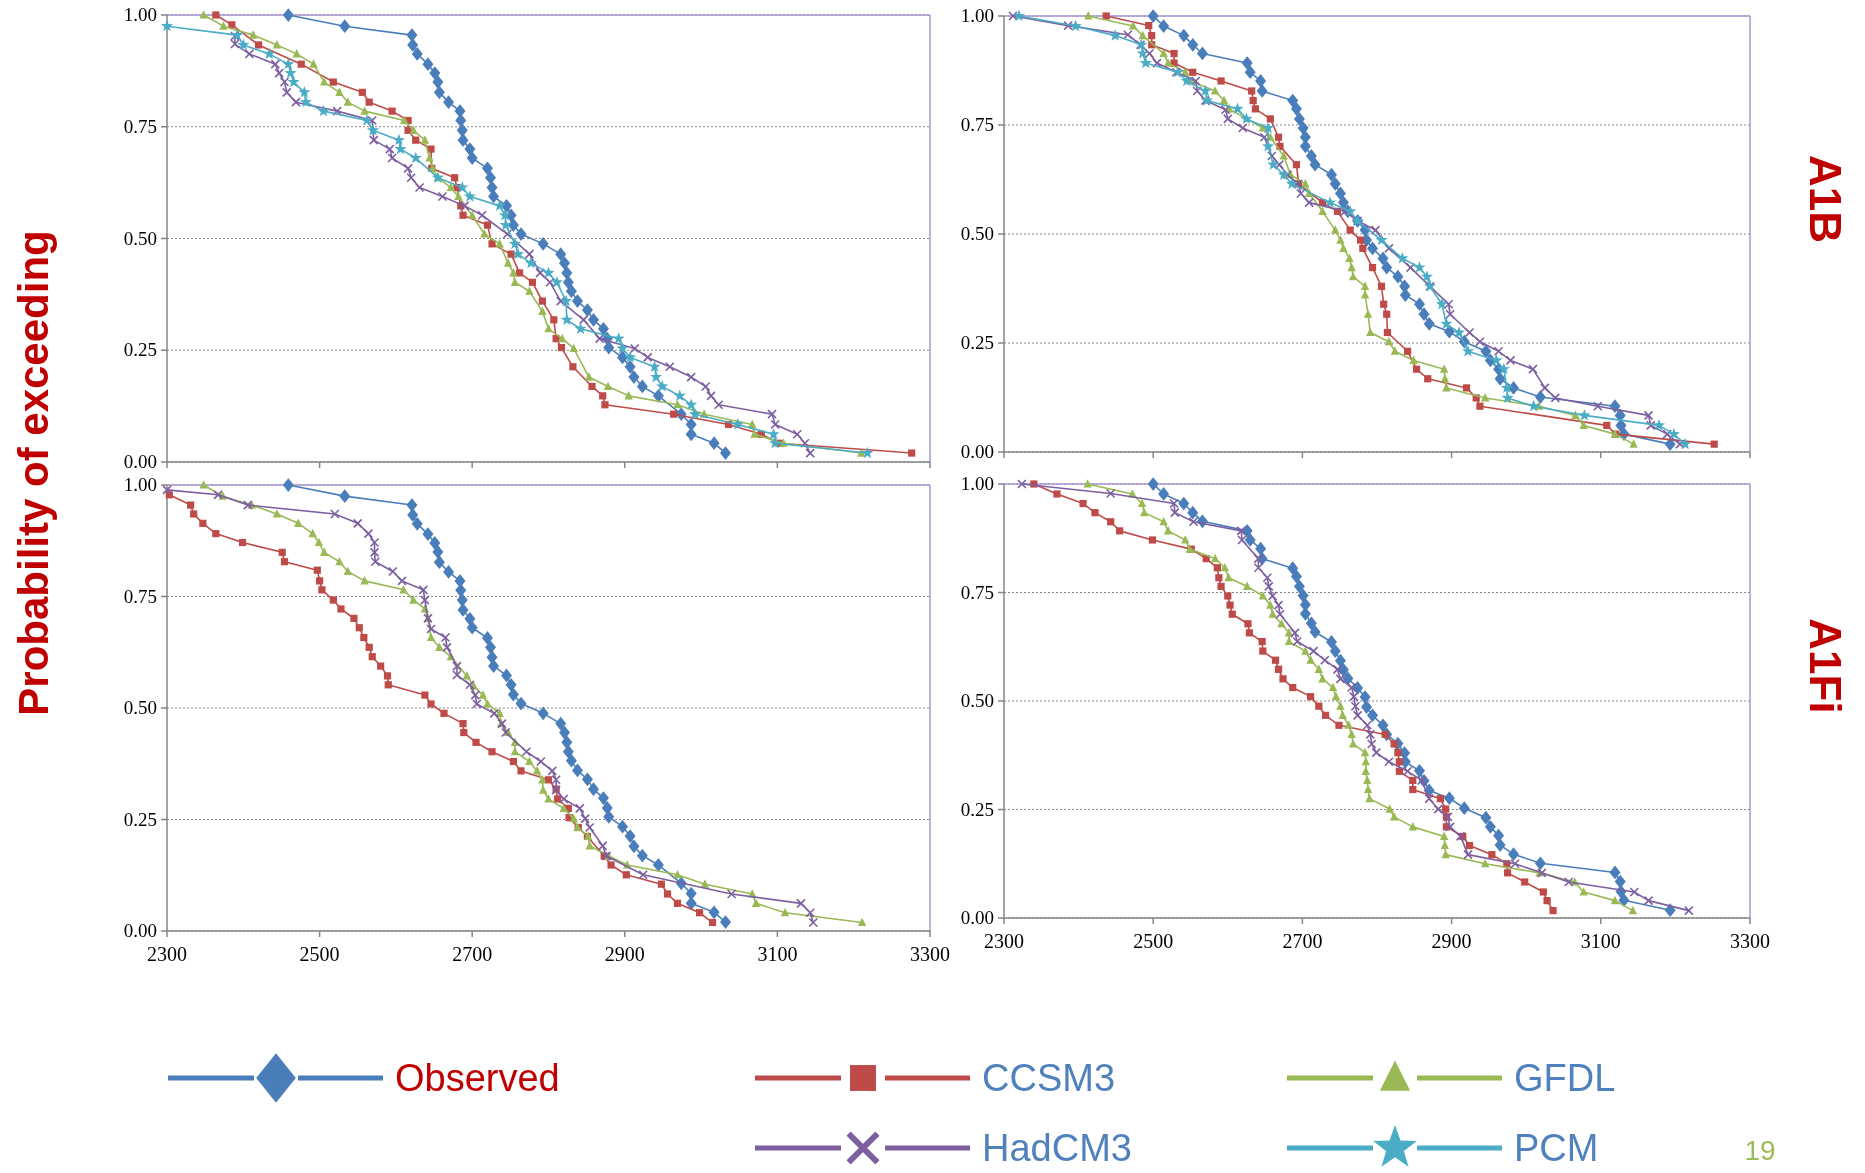  I want to click on text: A1B, so click(1825, 199).